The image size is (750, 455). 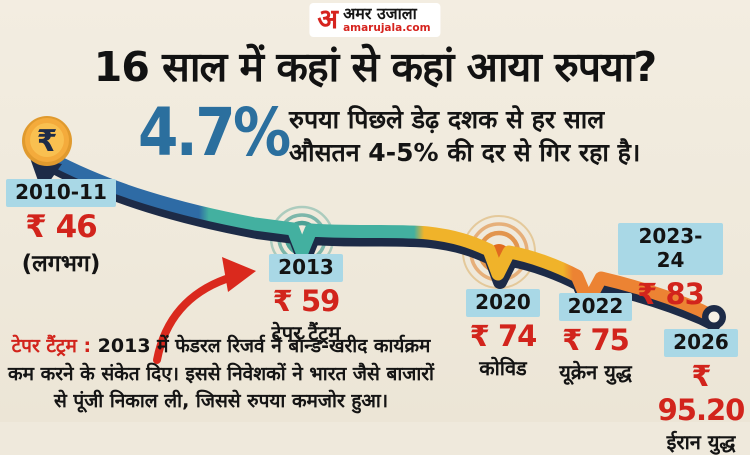 I want to click on decline-rate-line2: औसतन 4-5% की दर से गिर रहा है।, so click(x=465, y=153).